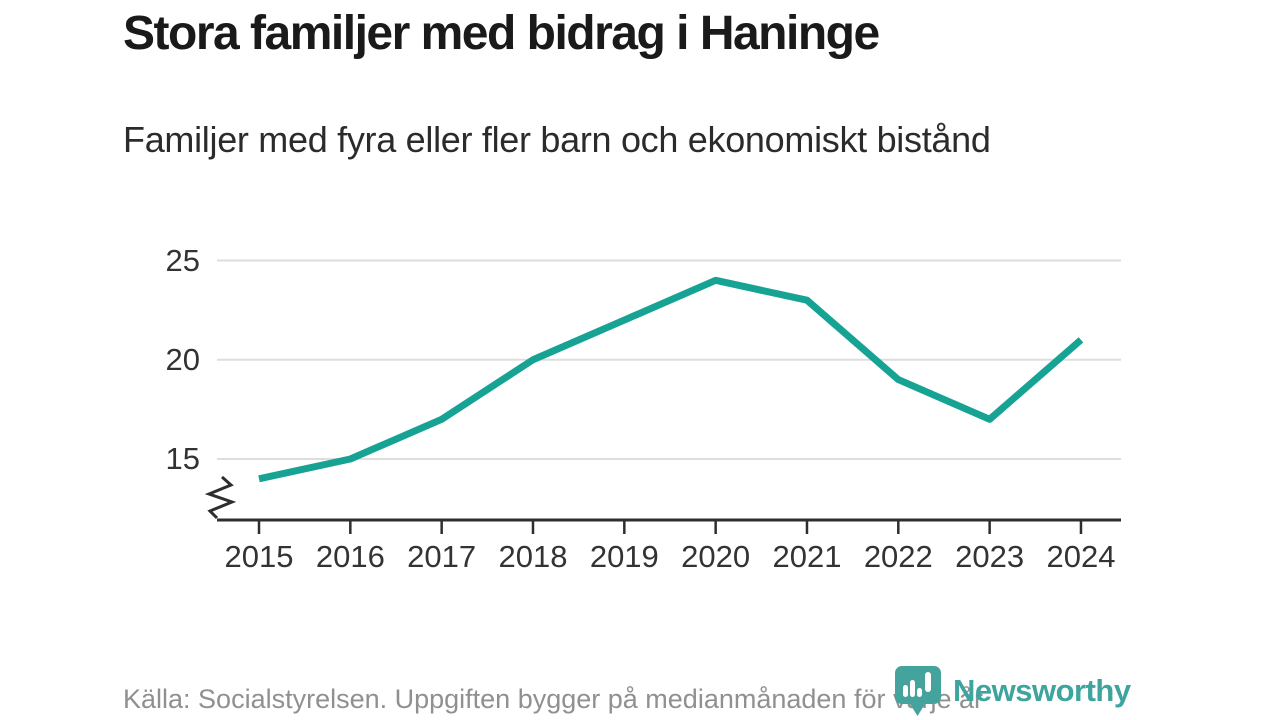 The image size is (1280, 720). Describe the element at coordinates (220, 497) in the screenshot. I see `axis-break-icon` at that location.